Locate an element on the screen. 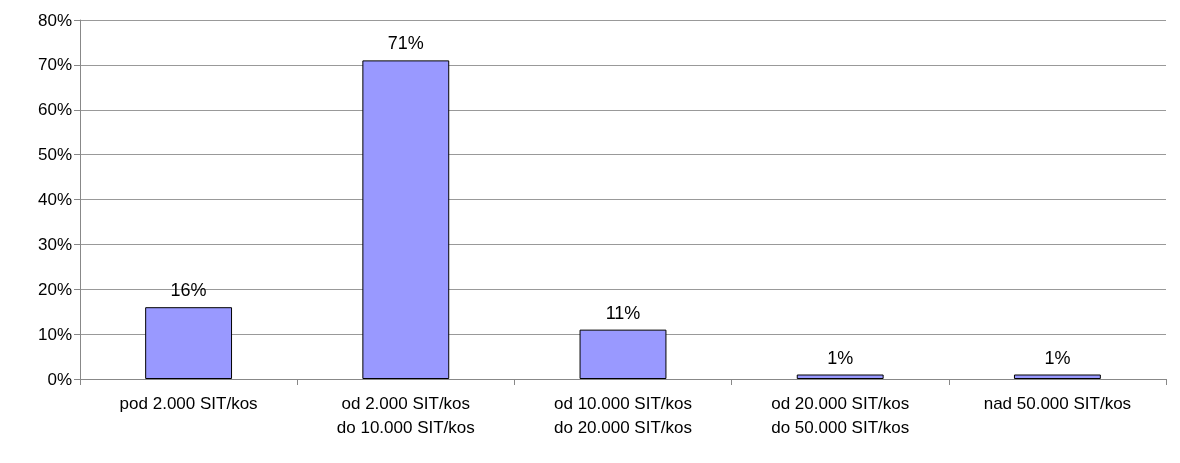 This screenshot has height=463, width=1180. y-tick-label: 50% is located at coordinates (54, 155).